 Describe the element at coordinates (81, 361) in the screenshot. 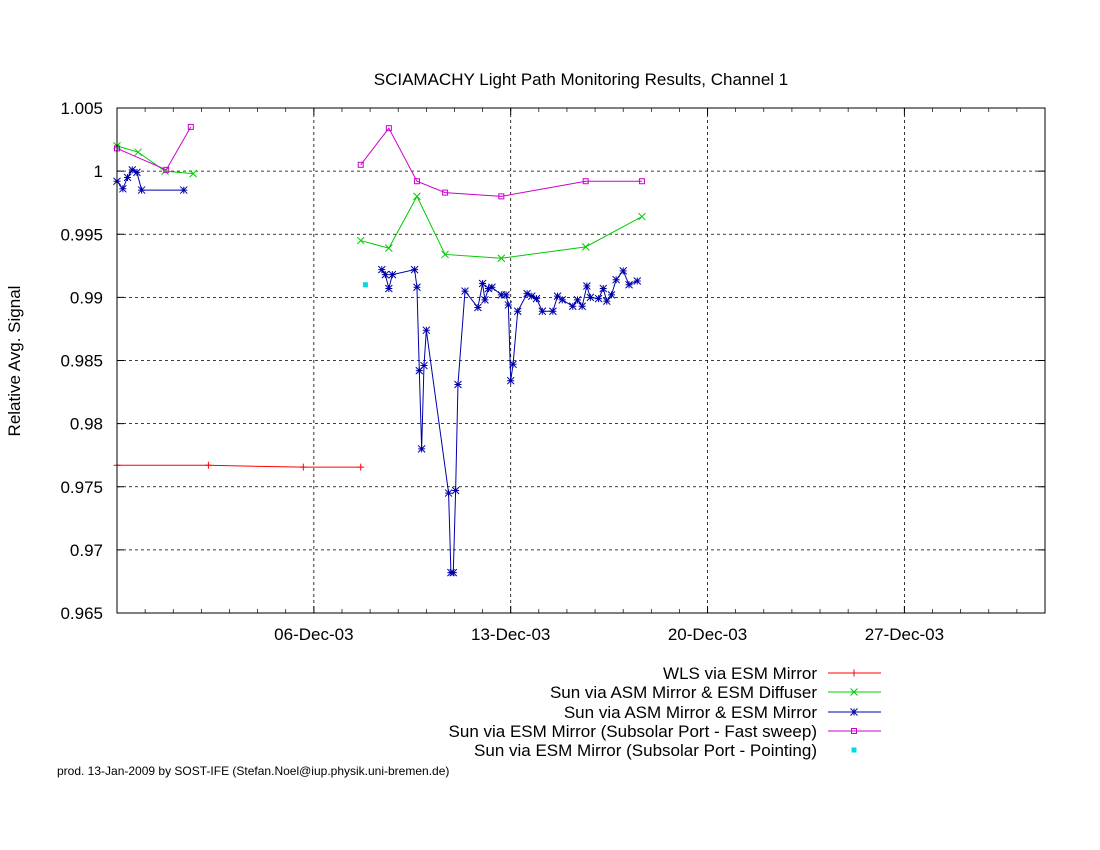

I see `y-tick-label: 0.985` at that location.